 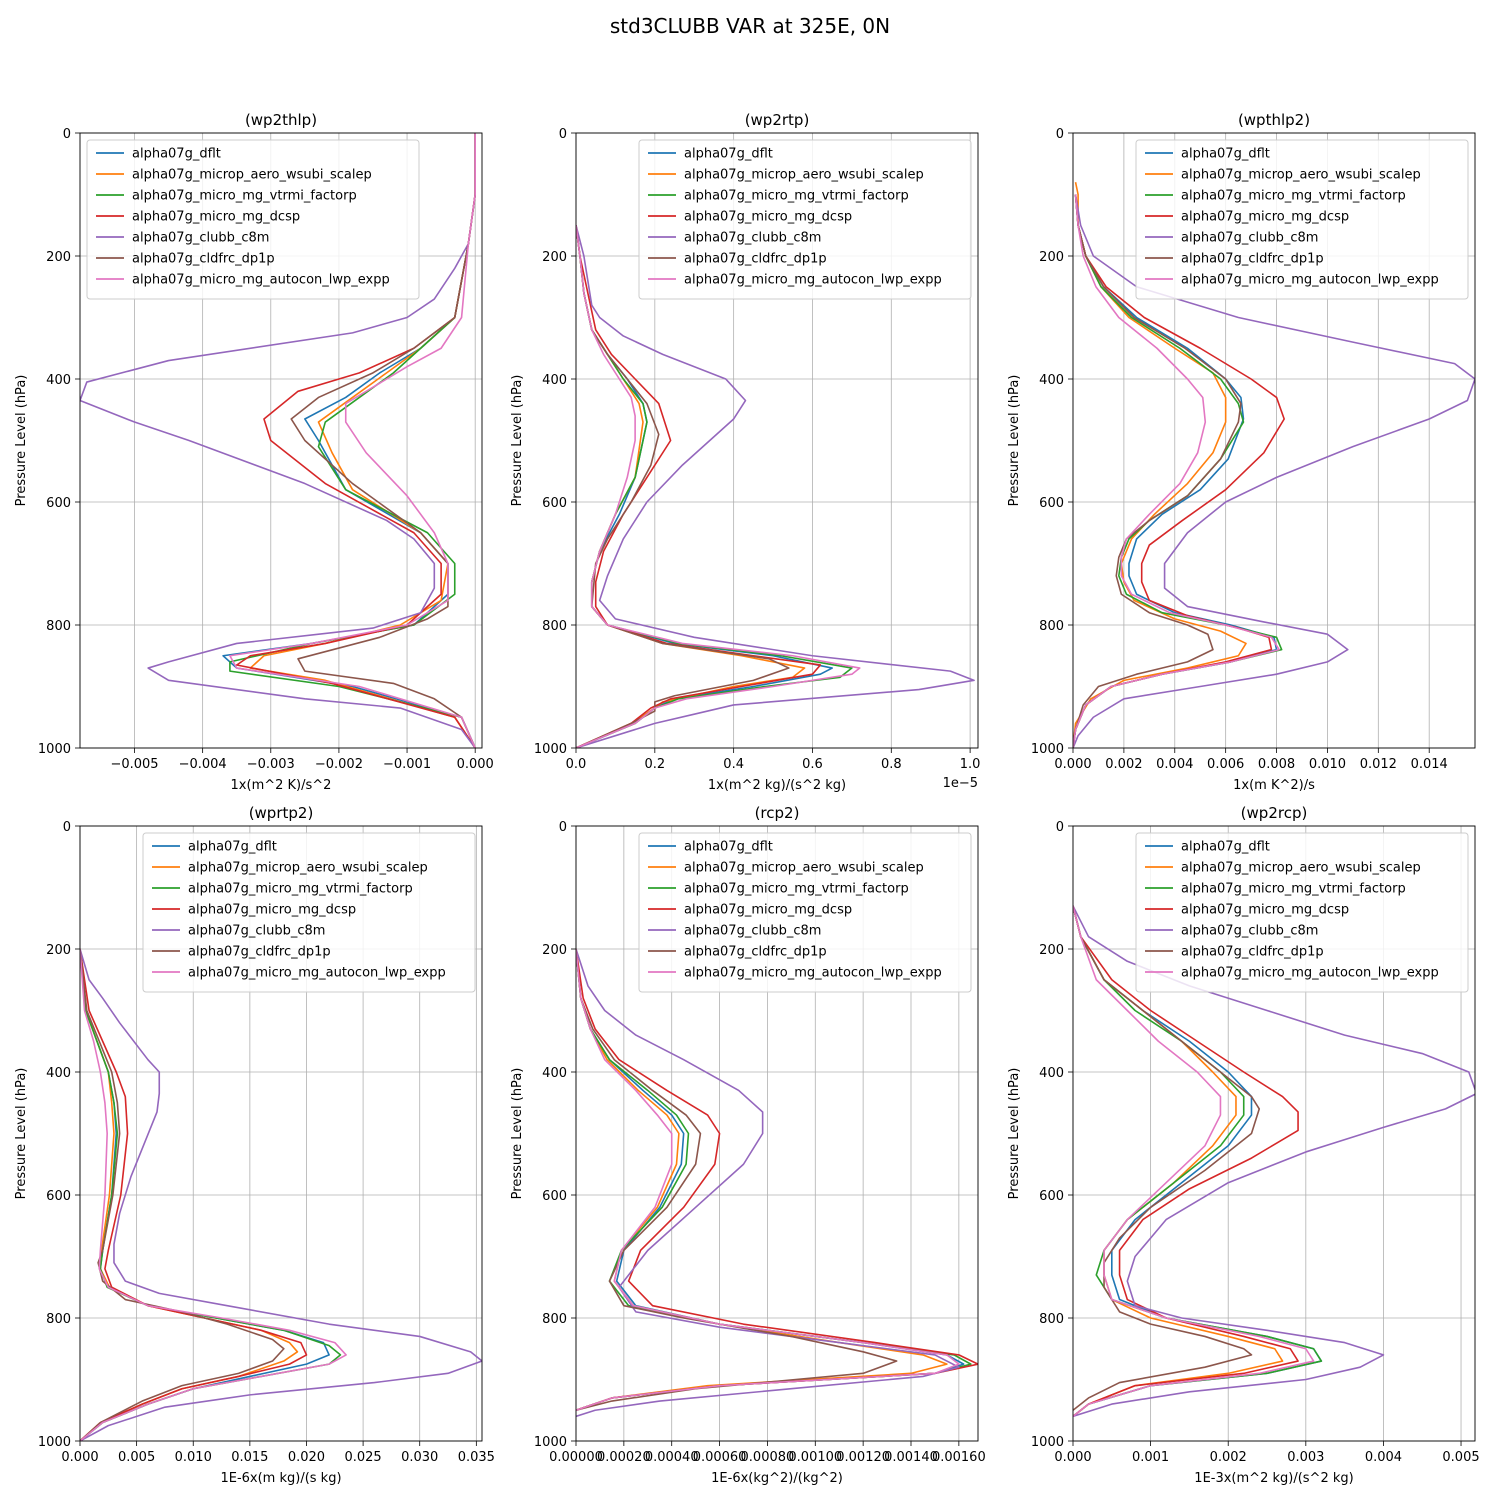 I want to click on subplot-title: (wp2thlp), so click(x=281, y=120).